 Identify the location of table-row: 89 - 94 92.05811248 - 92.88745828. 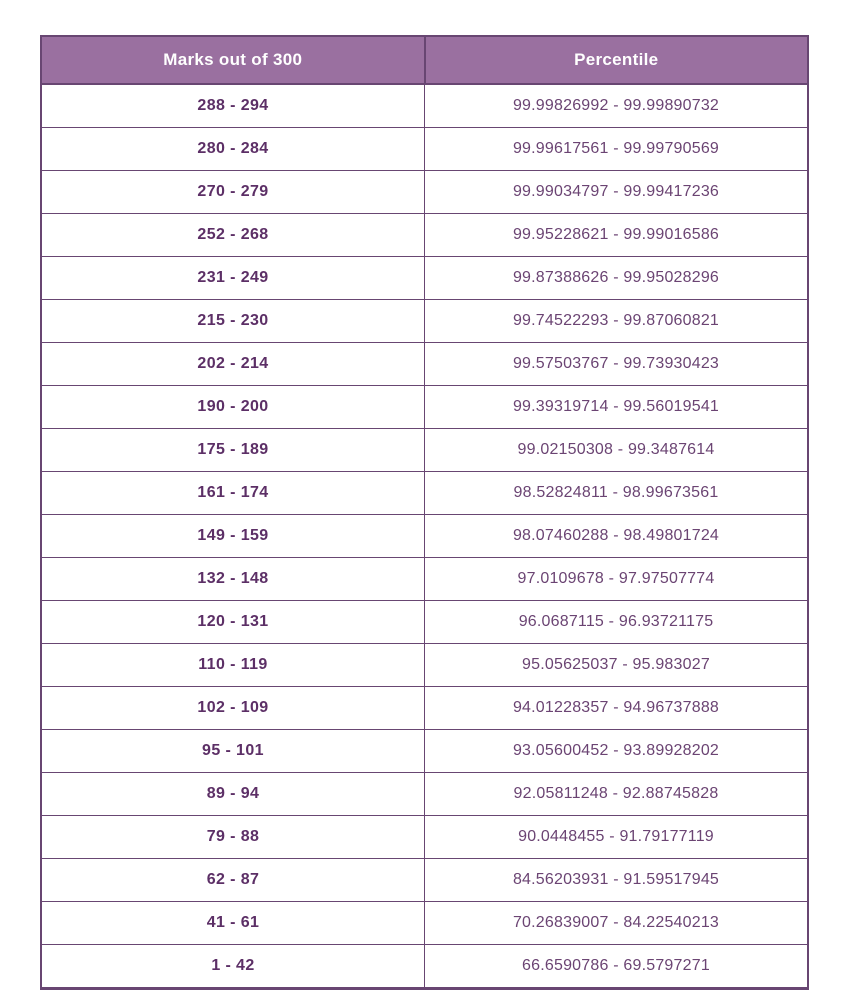
(424, 794).